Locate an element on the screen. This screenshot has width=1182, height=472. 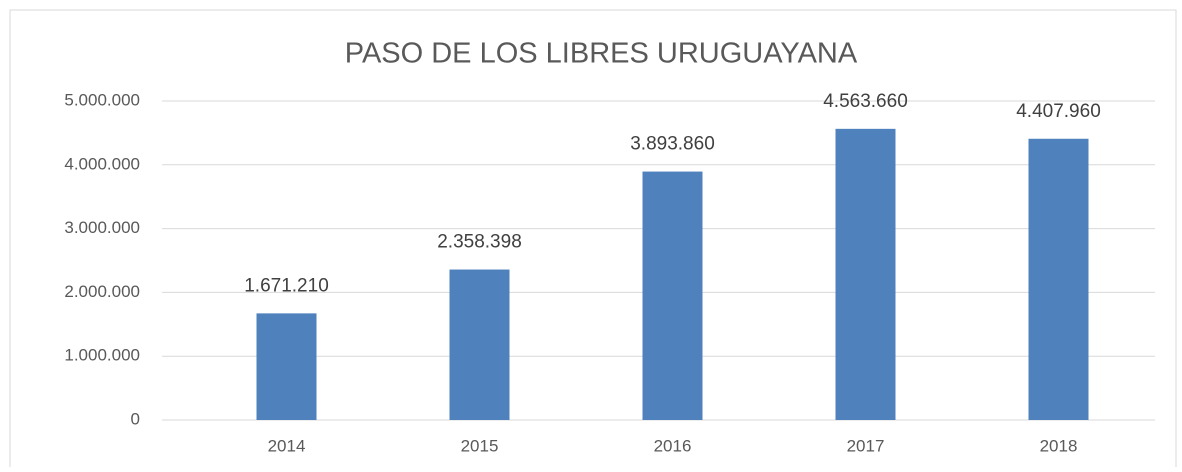
y-tick-label: 0 is located at coordinates (135, 418).